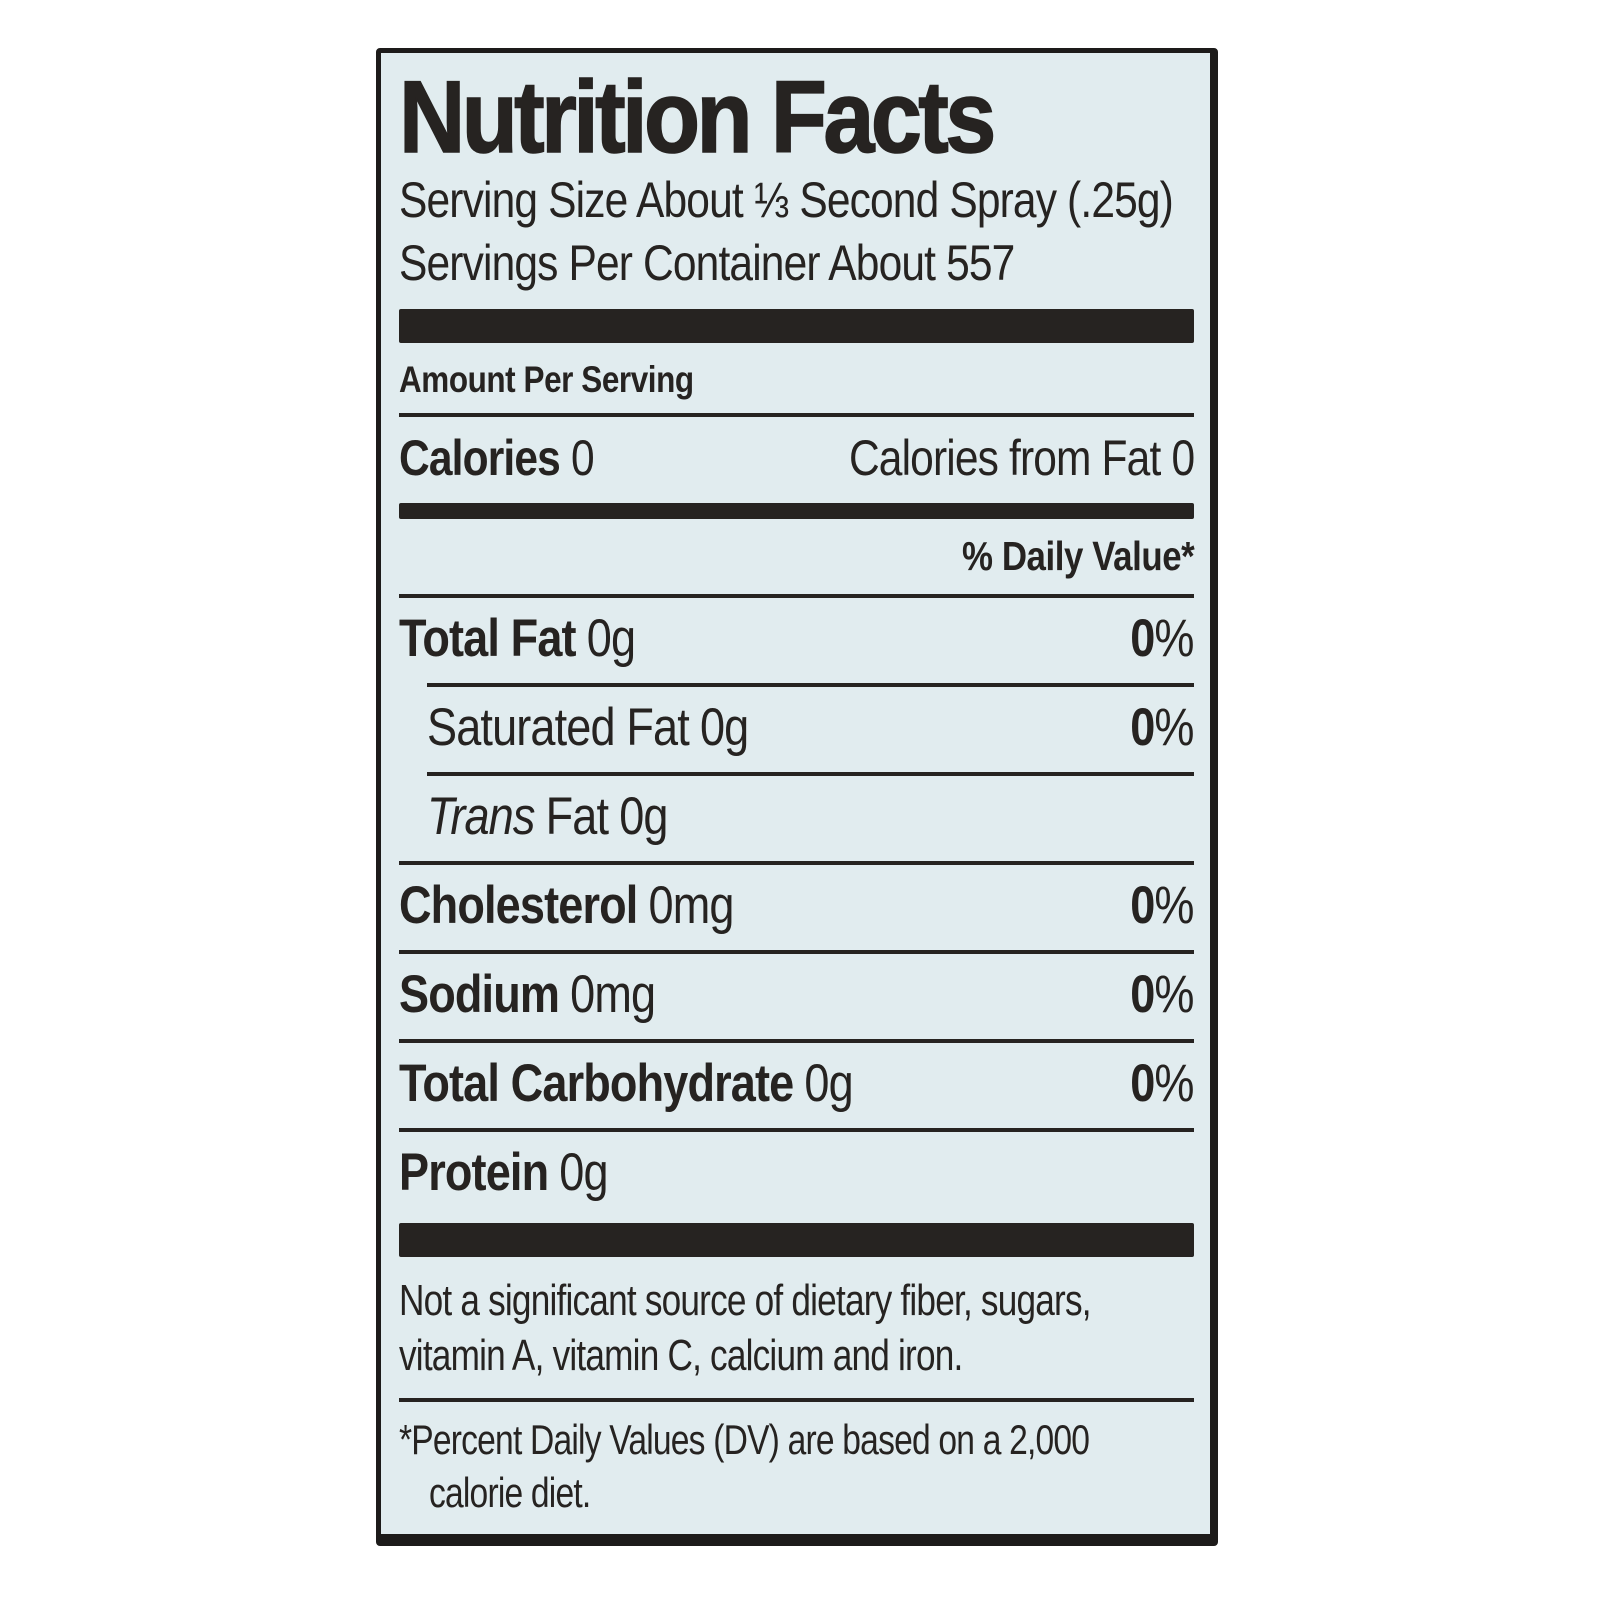  I want to click on calories-from-fat-label: Calories from Fat, so click(1004, 458).